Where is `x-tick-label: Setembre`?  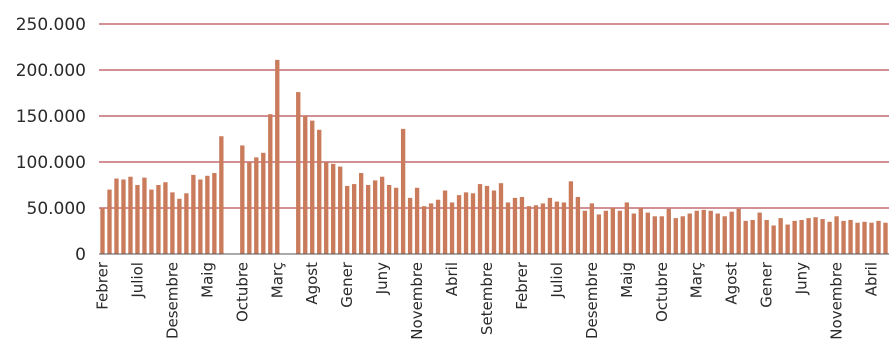
x-tick-label: Setembre is located at coordinates (487, 298).